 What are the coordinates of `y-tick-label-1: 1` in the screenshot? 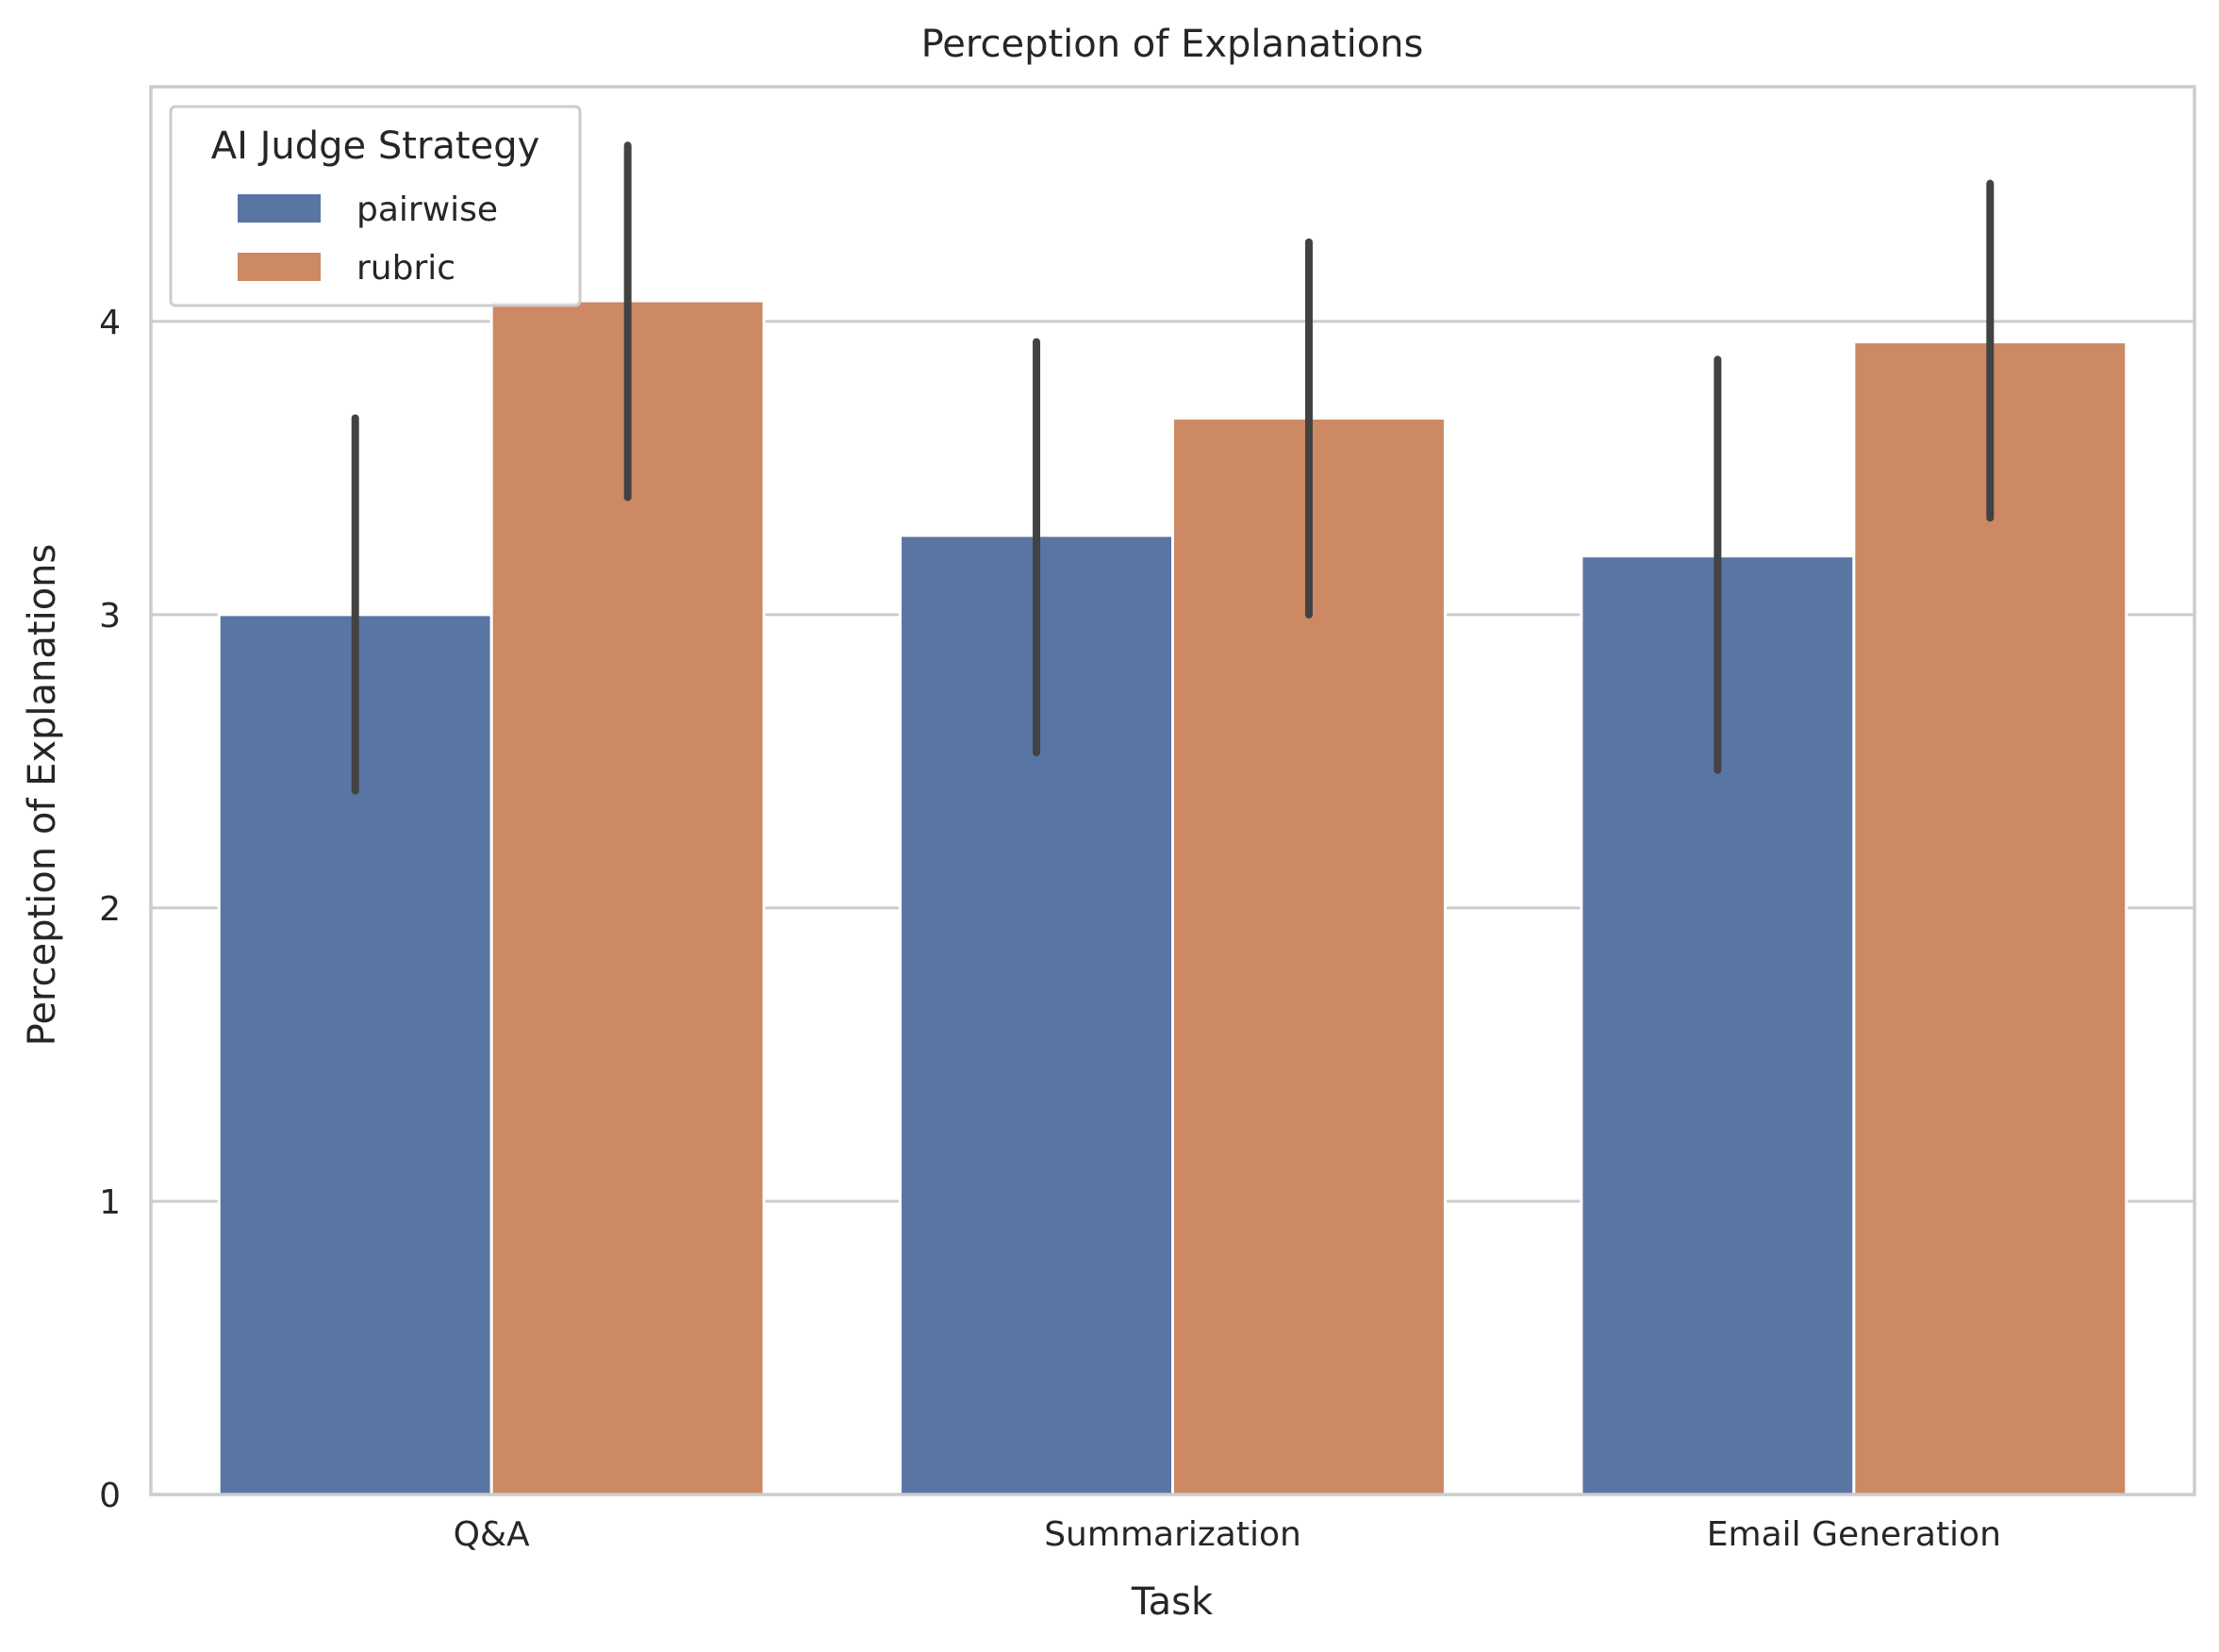 It's located at (110, 1202).